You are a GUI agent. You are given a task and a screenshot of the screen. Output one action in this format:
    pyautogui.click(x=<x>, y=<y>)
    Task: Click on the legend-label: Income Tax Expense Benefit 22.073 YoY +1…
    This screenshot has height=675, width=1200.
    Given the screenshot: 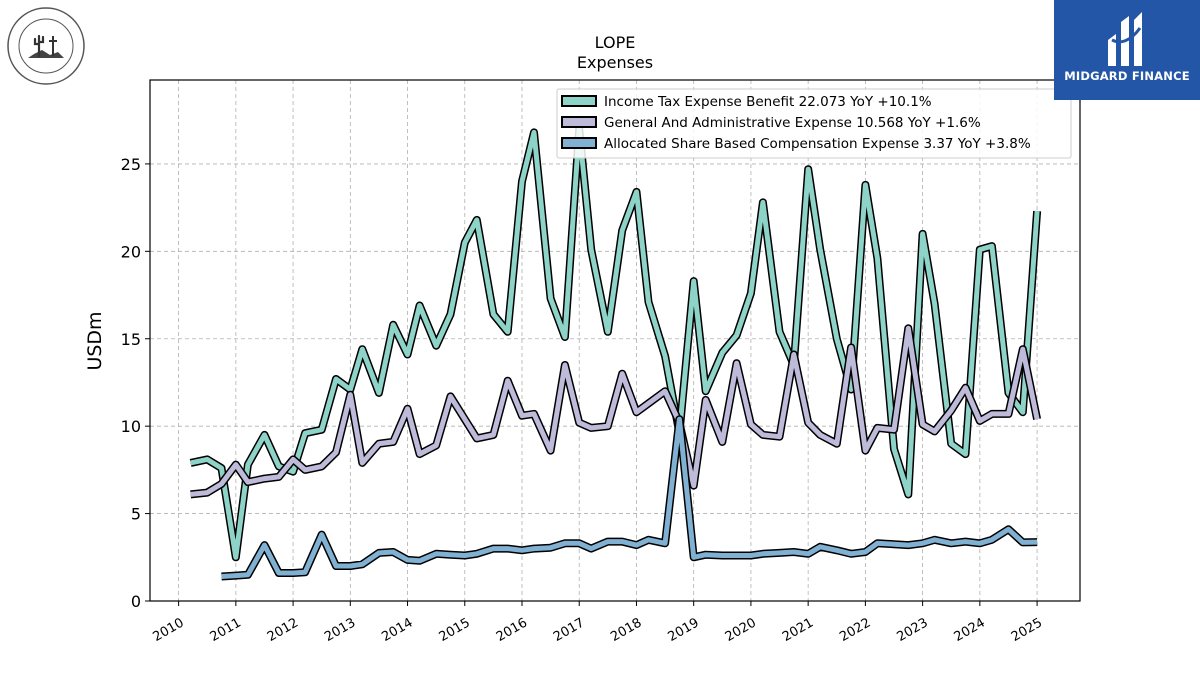 What is the action you would take?
    pyautogui.click(x=768, y=102)
    